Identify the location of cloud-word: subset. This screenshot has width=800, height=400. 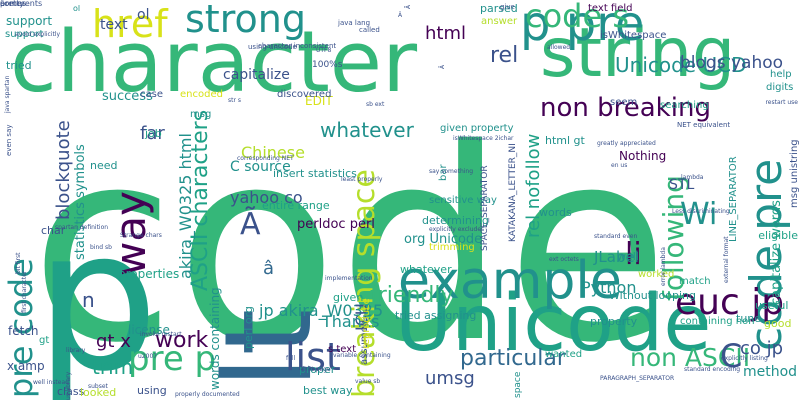
(98, 386).